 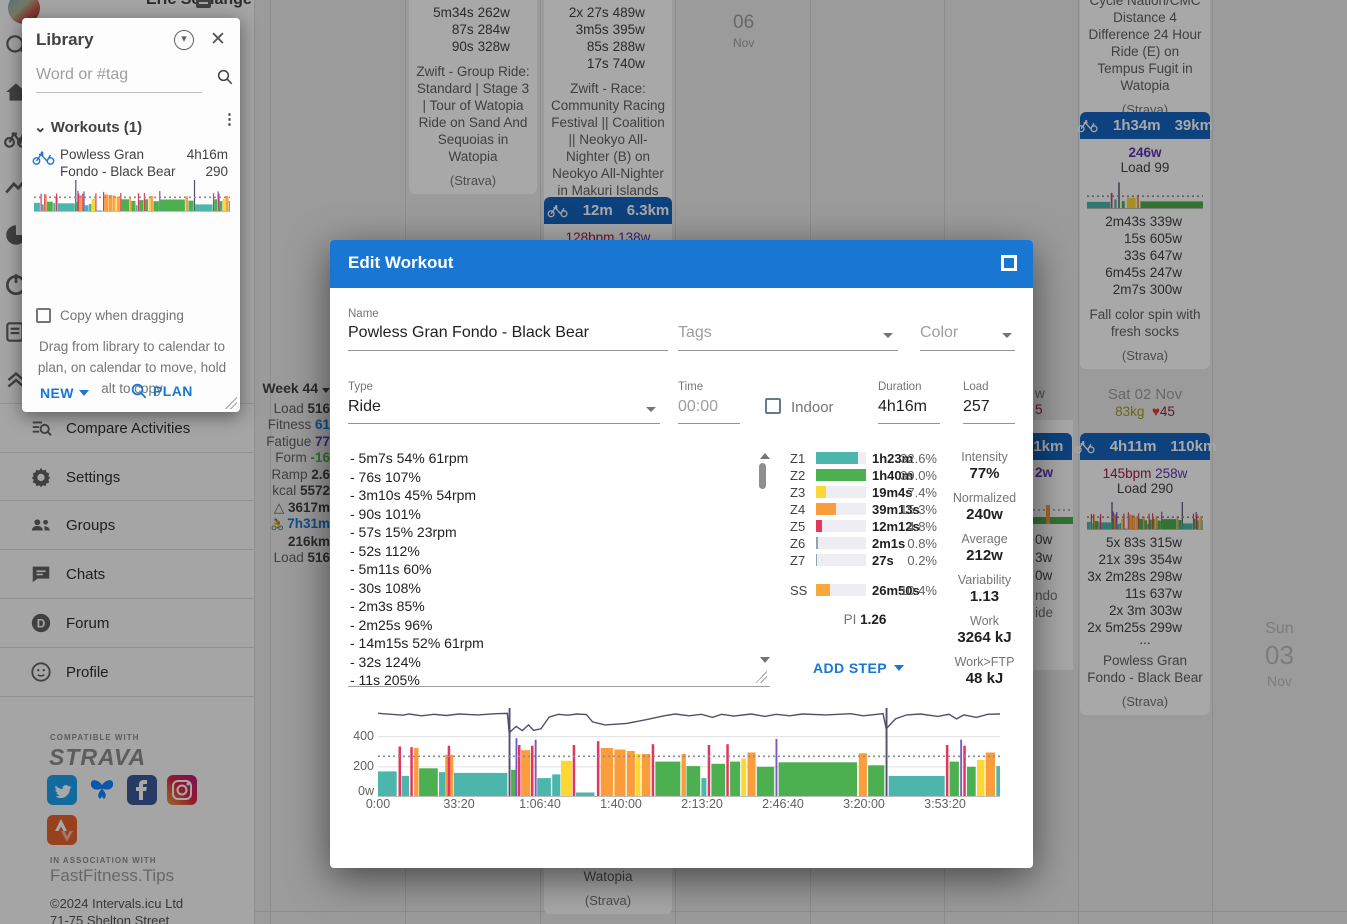 I want to click on strava-app-icon, so click(x=62, y=830).